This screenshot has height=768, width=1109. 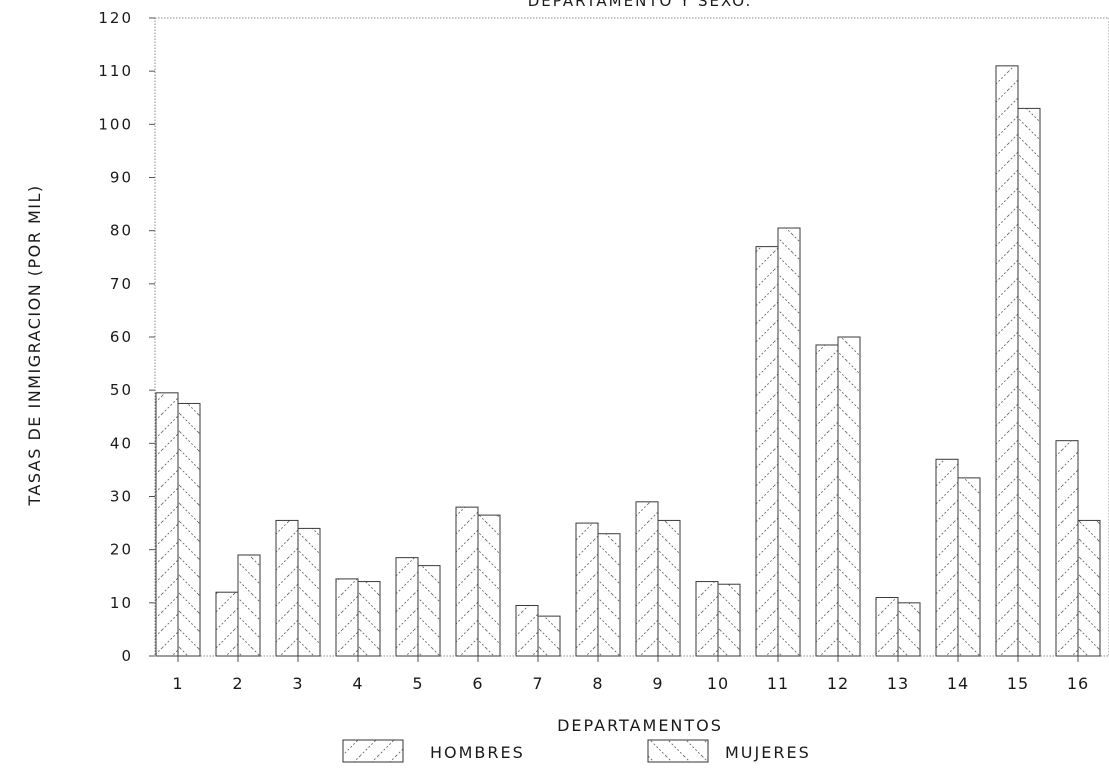 What do you see at coordinates (477, 683) in the screenshot?
I see `x-tick-label: 6` at bounding box center [477, 683].